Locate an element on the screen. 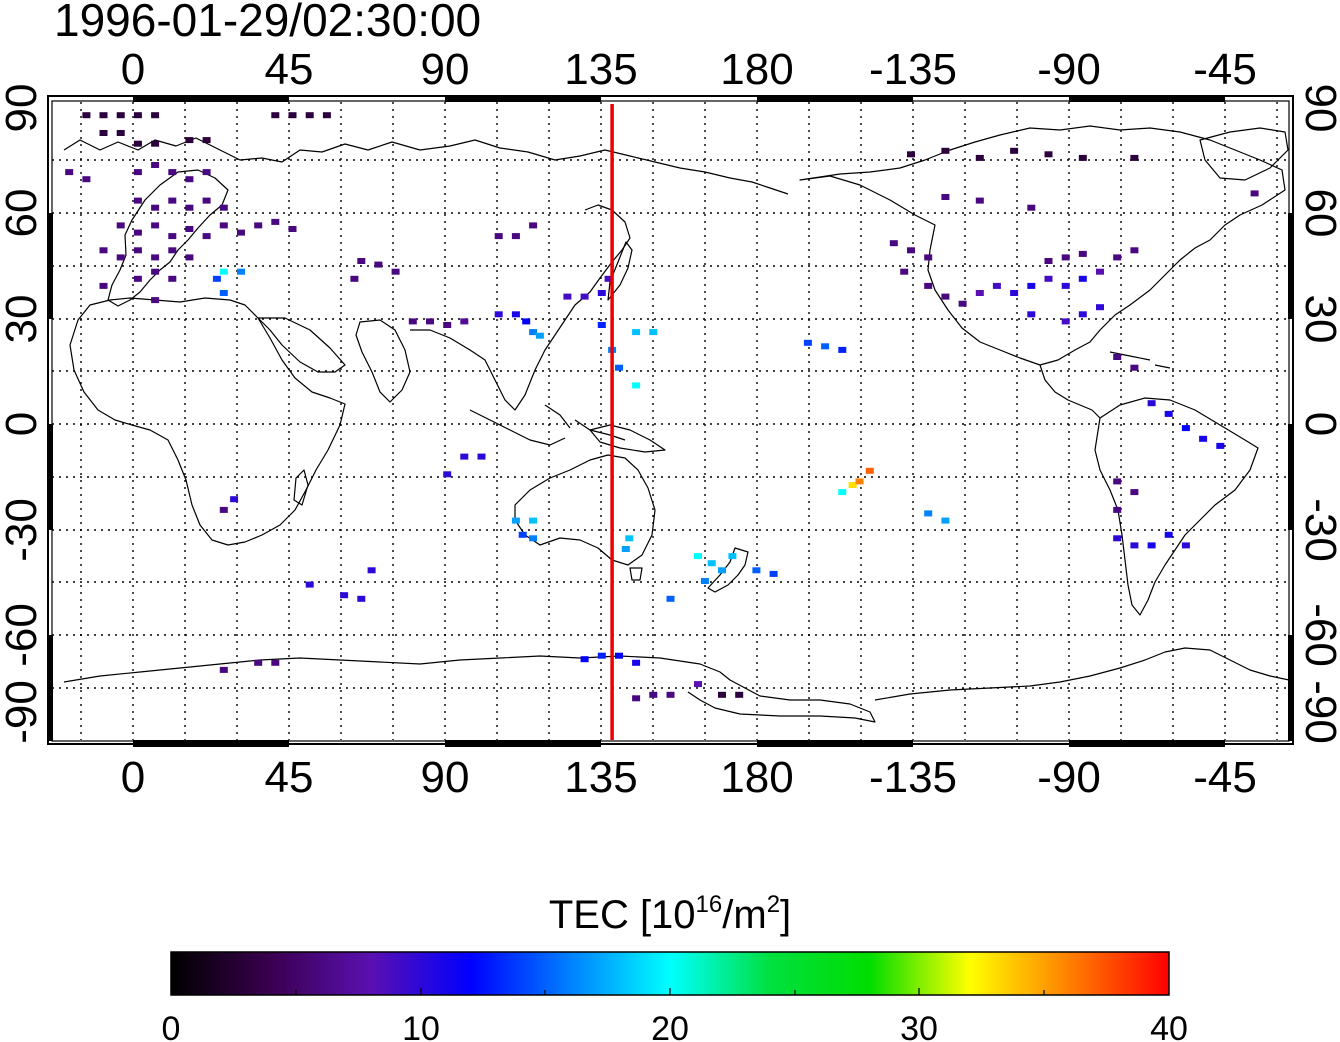 This screenshot has width=1340, height=1042. north-america is located at coordinates (1042, 245).